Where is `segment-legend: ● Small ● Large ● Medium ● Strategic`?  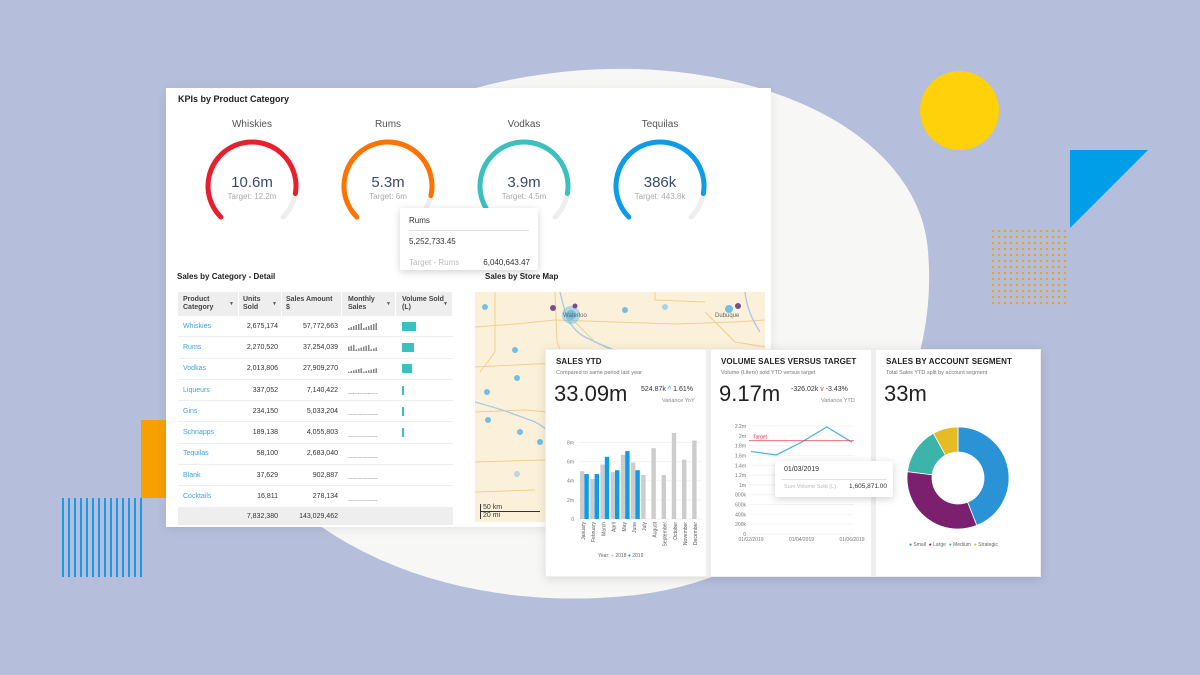
segment-legend: ● Small ● Large ● Medium ● Strategic is located at coordinates (953, 545).